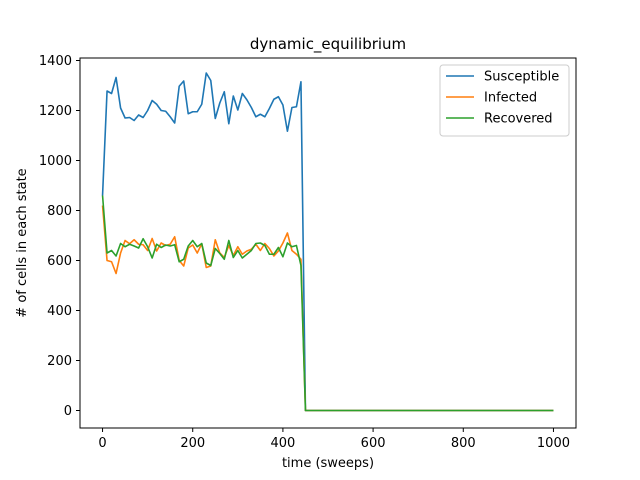 This screenshot has height=480, width=640. Describe the element at coordinates (55, 111) in the screenshot. I see `y-tick-label: 1200` at that location.